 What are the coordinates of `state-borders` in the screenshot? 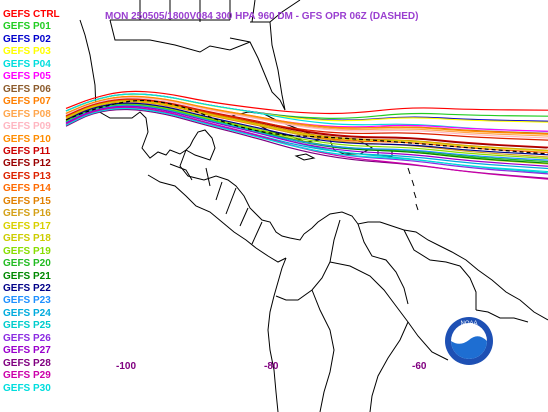 It's located at (190, 11).